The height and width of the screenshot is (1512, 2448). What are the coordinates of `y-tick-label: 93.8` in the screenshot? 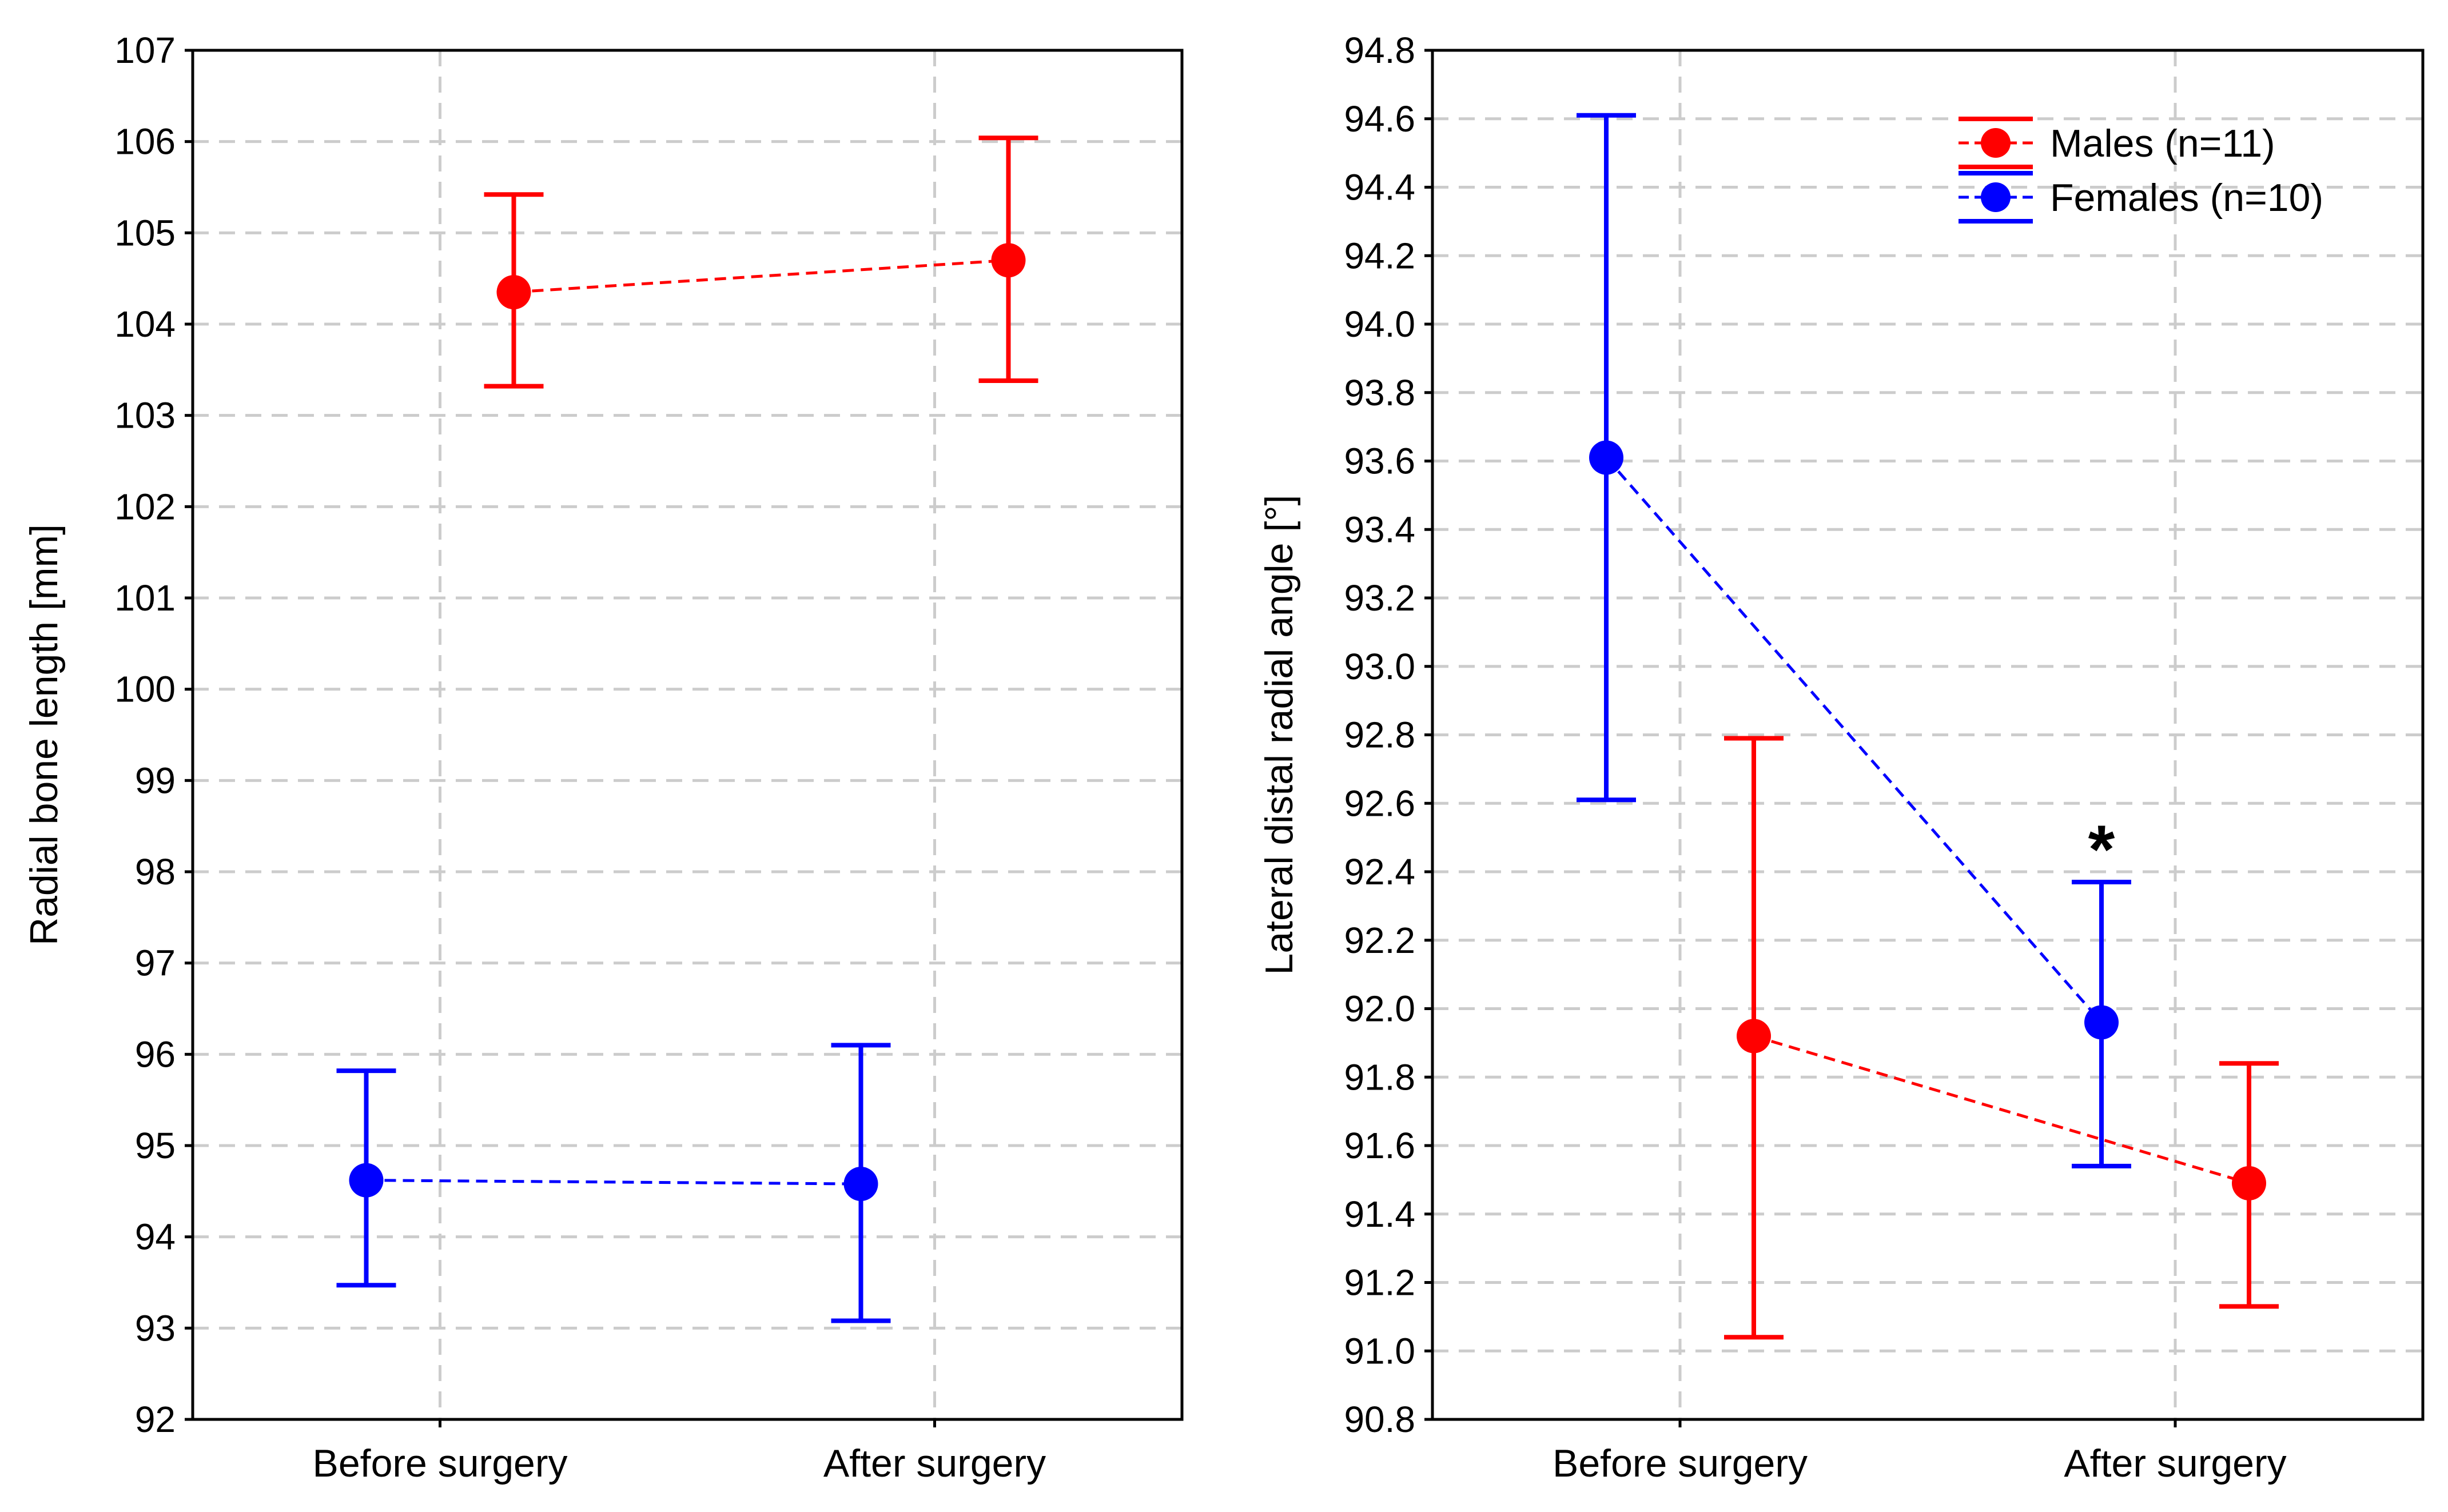 It's located at (1379, 393).